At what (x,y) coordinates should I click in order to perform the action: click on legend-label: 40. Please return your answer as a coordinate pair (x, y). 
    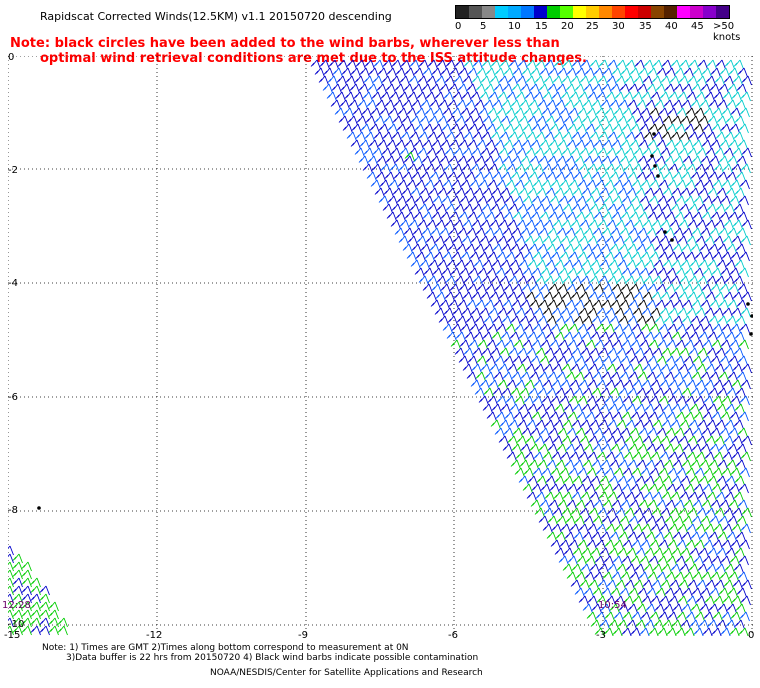
    Looking at the image, I should click on (671, 26).